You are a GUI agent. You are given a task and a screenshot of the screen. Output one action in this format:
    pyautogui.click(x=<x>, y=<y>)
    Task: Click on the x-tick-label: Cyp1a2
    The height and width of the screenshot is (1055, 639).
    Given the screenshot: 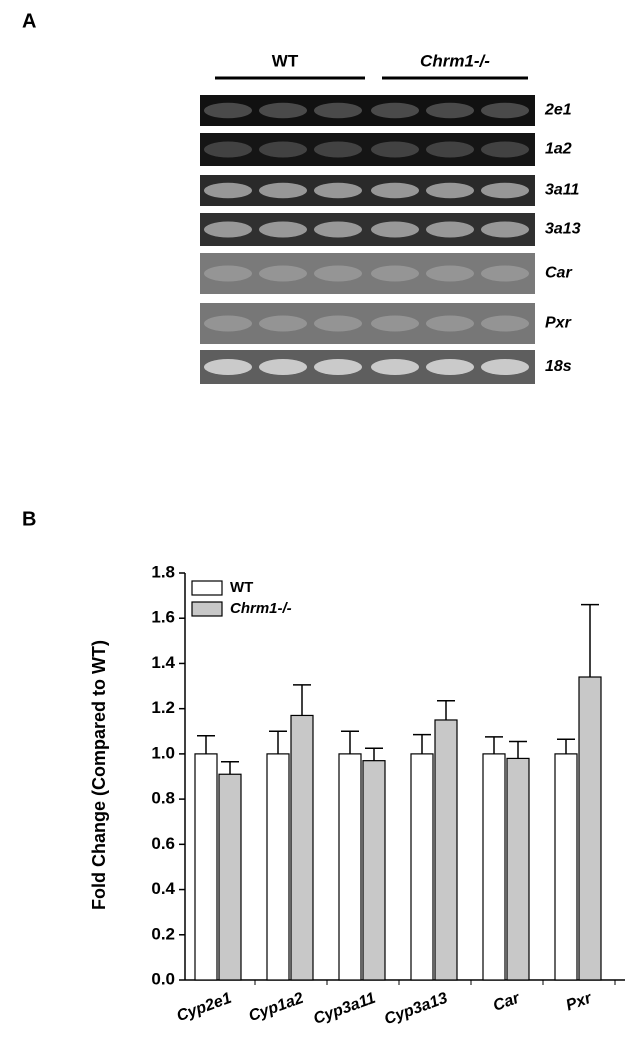 What is the action you would take?
    pyautogui.click(x=276, y=1007)
    